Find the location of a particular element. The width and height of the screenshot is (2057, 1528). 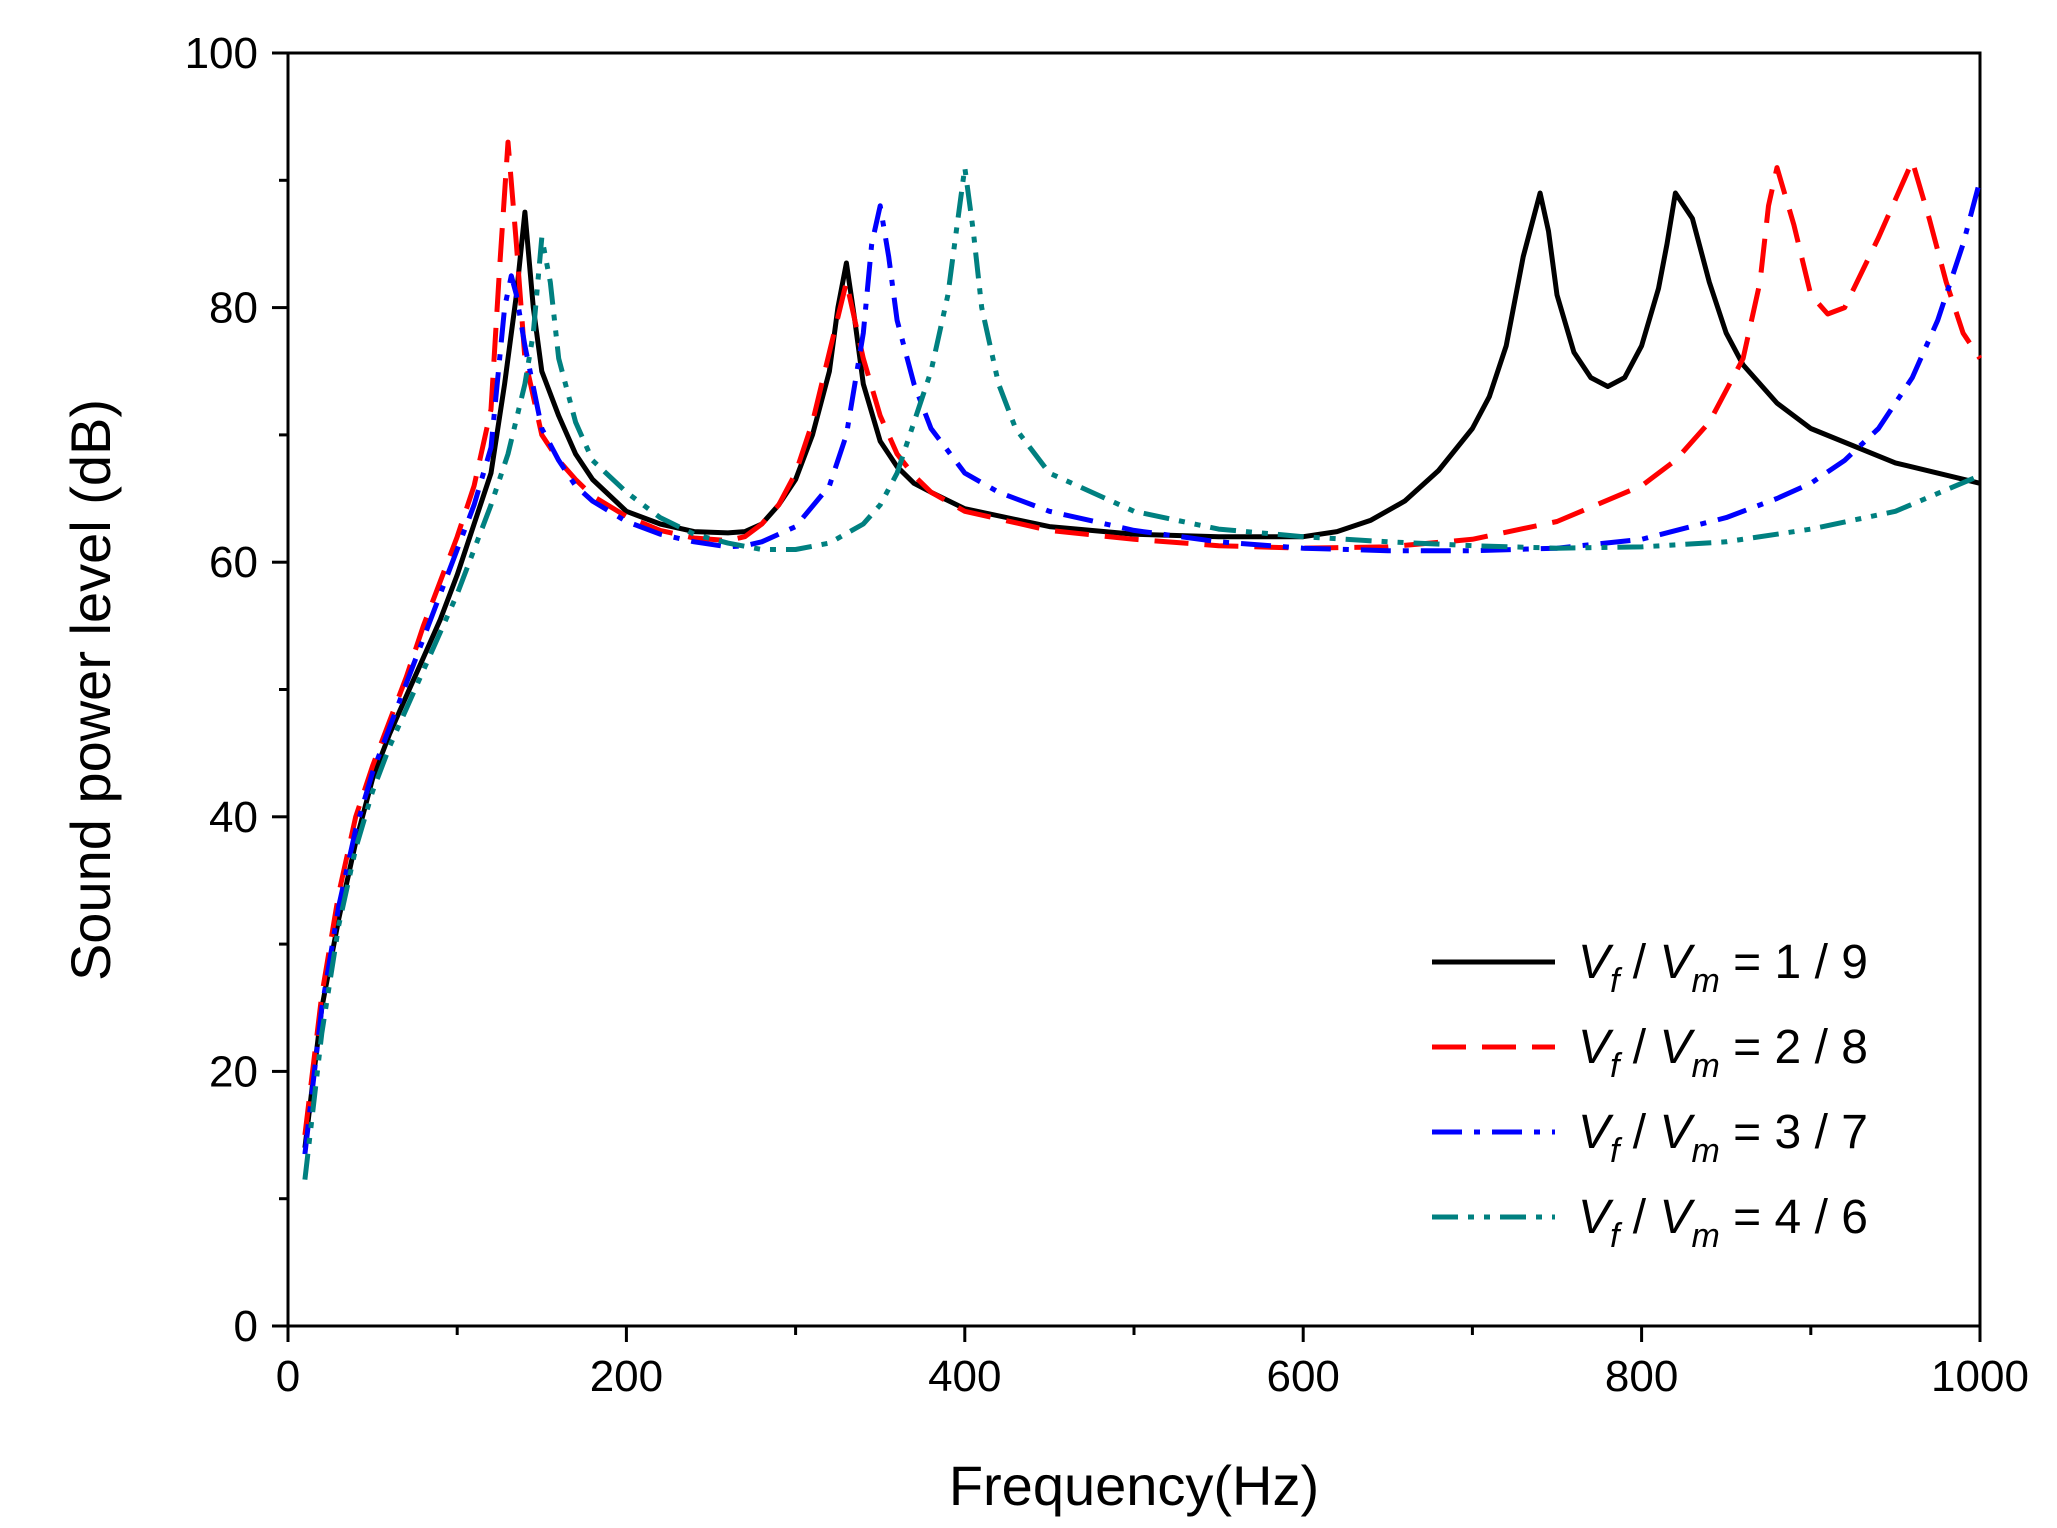

x-tick-label: 0 is located at coordinates (288, 1376).